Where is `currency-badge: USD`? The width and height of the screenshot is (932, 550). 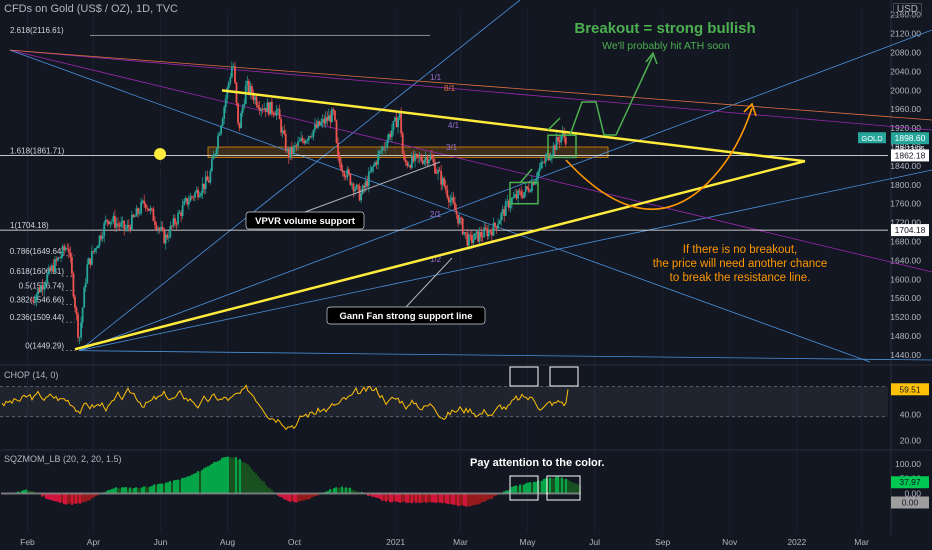 currency-badge: USD is located at coordinates (907, 9).